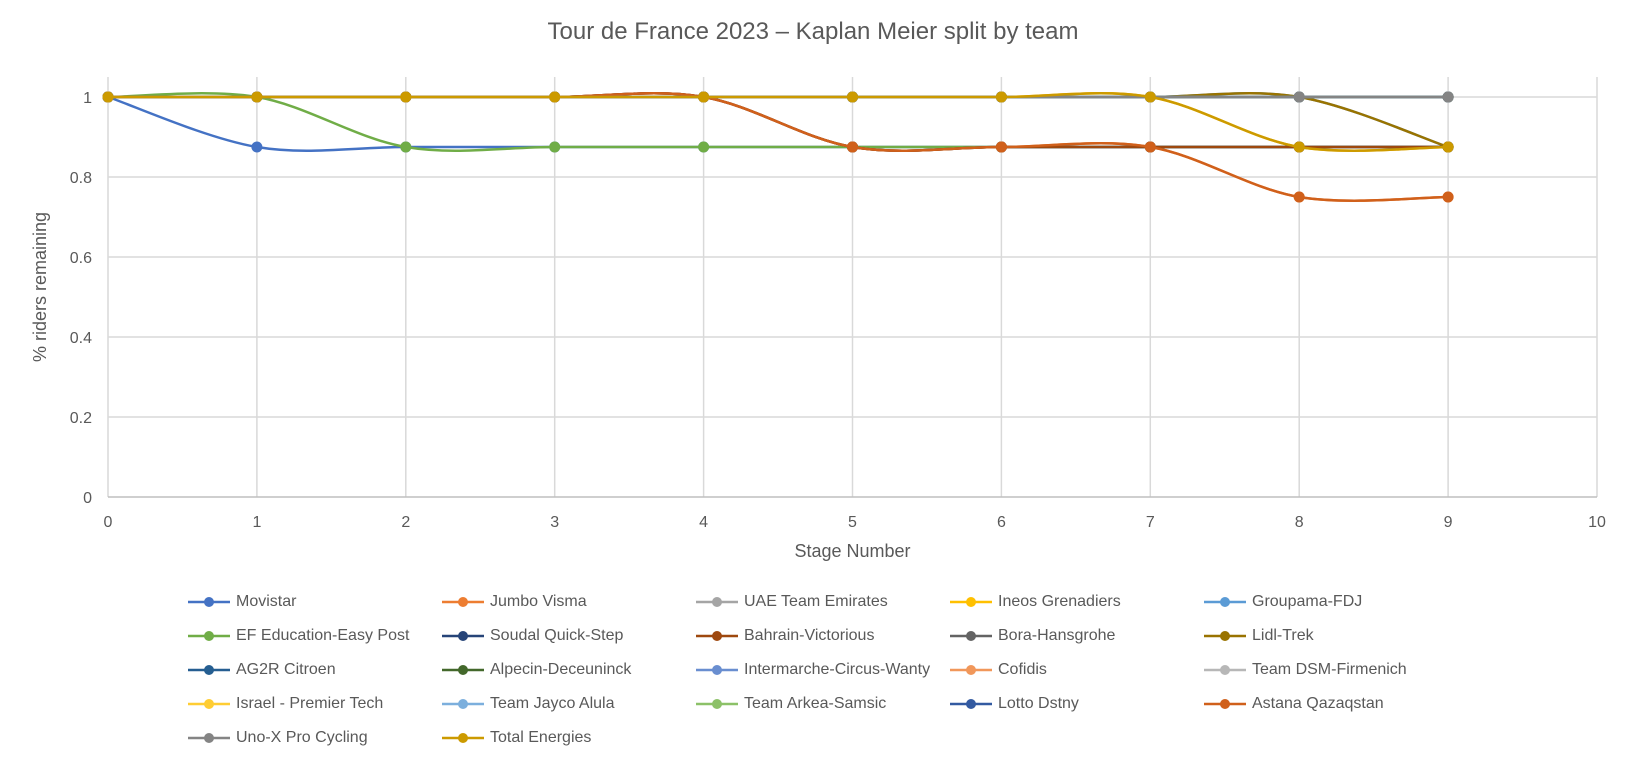  What do you see at coordinates (1150, 522) in the screenshot?
I see `x-tick-label: 7` at bounding box center [1150, 522].